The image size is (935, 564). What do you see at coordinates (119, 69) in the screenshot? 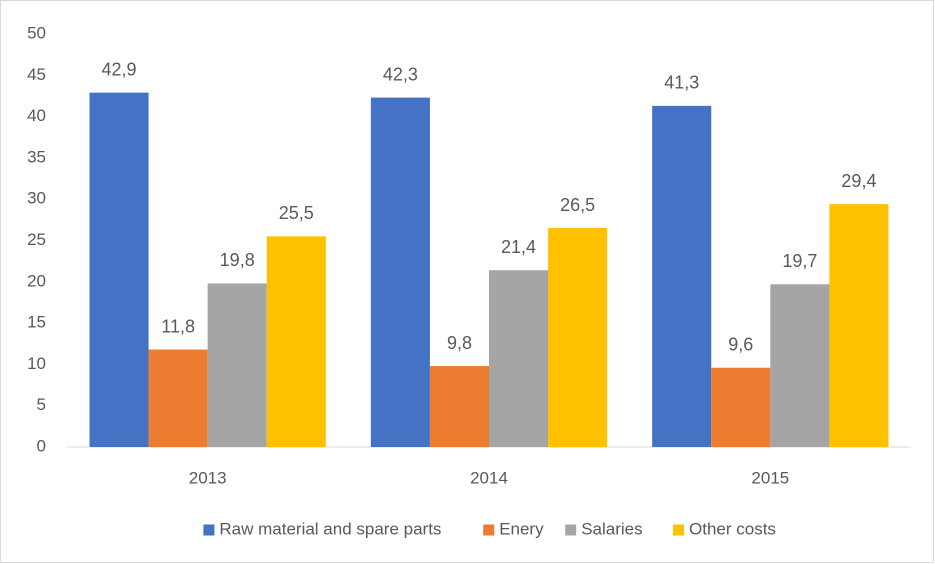
I see `value-label: 42,9` at bounding box center [119, 69].